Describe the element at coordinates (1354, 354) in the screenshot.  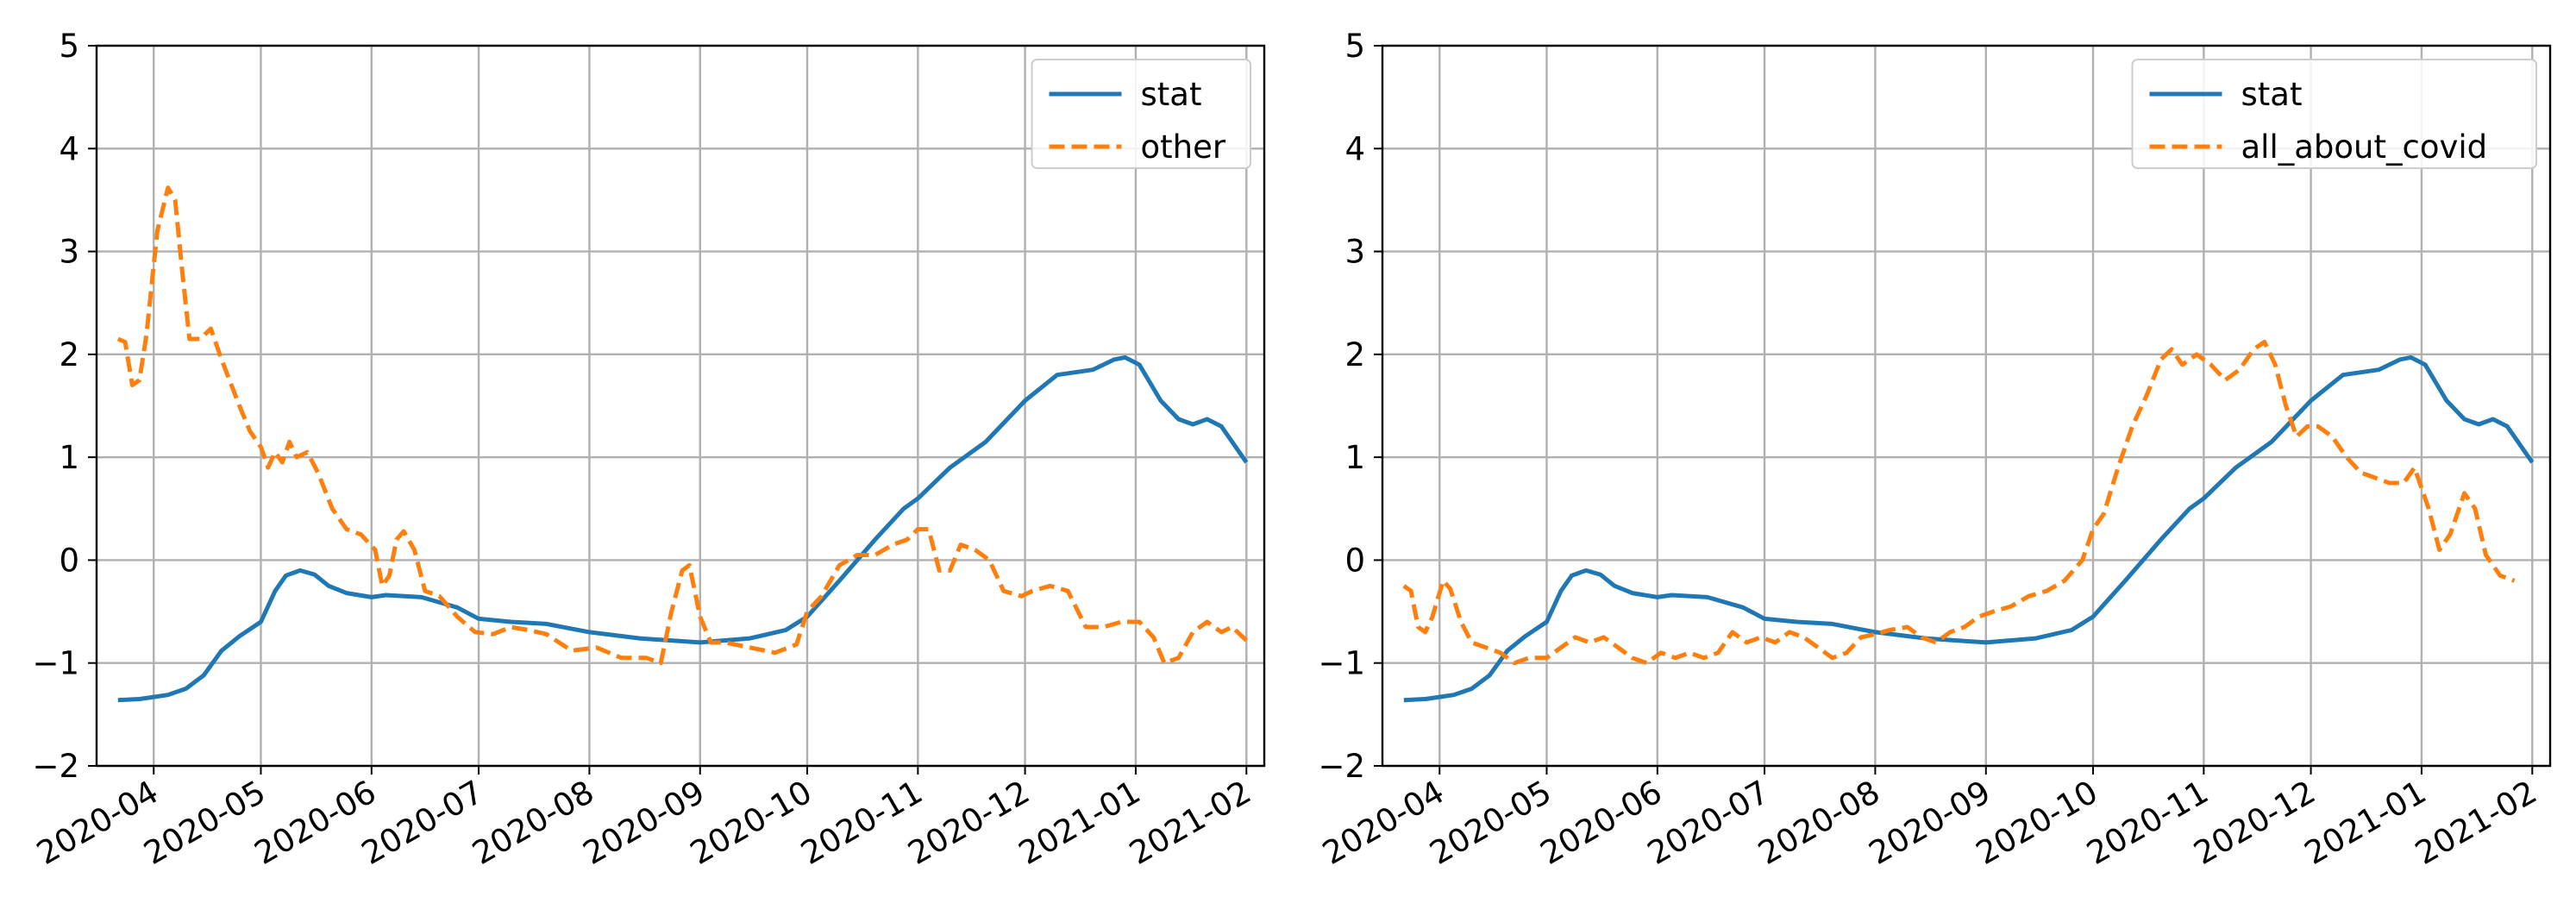
I see `right-y-tick-label: 2` at that location.